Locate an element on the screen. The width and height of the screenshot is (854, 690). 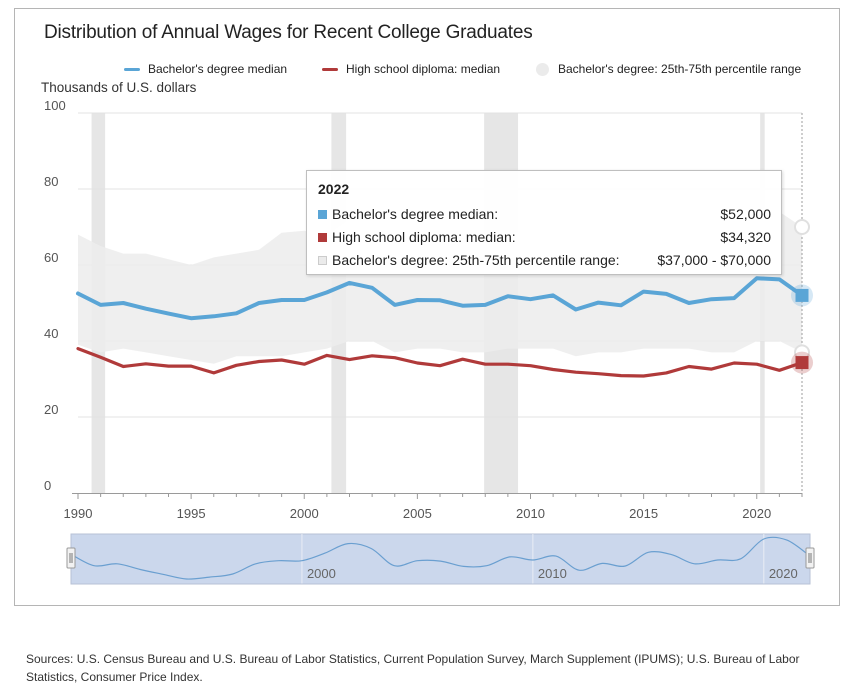
navigator-label: 2010 is located at coordinates (552, 573).